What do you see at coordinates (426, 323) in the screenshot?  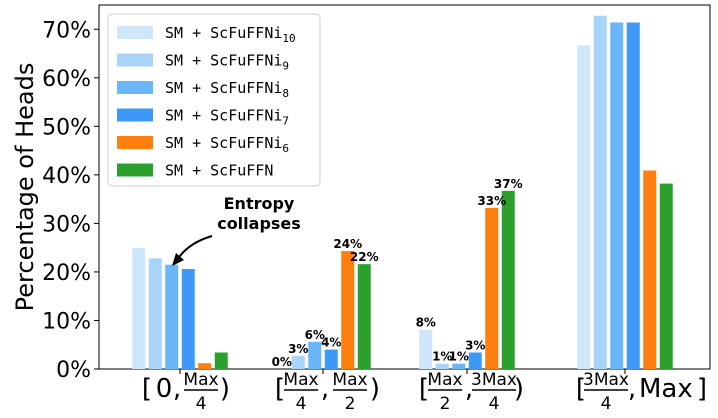 I see `bar-value-label: 8%` at bounding box center [426, 323].